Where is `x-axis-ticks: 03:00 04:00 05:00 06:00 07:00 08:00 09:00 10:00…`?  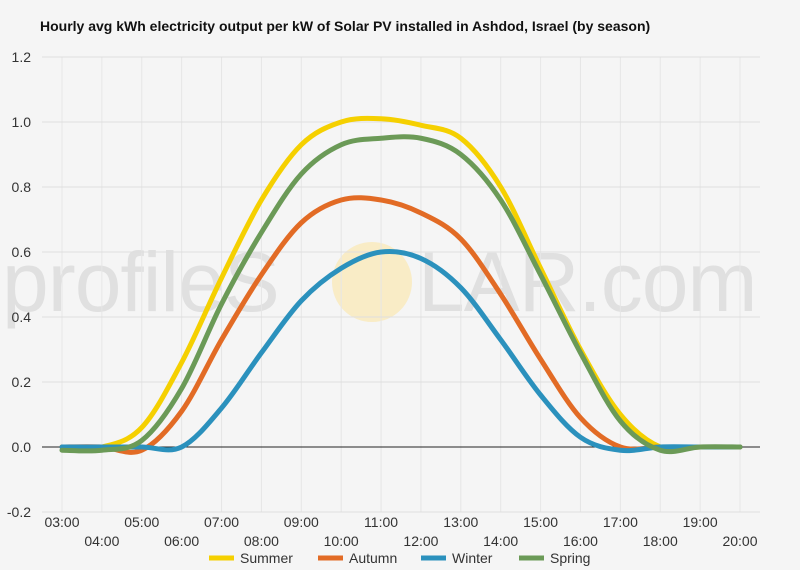 x-axis-ticks: 03:00 04:00 05:00 06:00 07:00 08:00 09:00 10:00… is located at coordinates (400, 531).